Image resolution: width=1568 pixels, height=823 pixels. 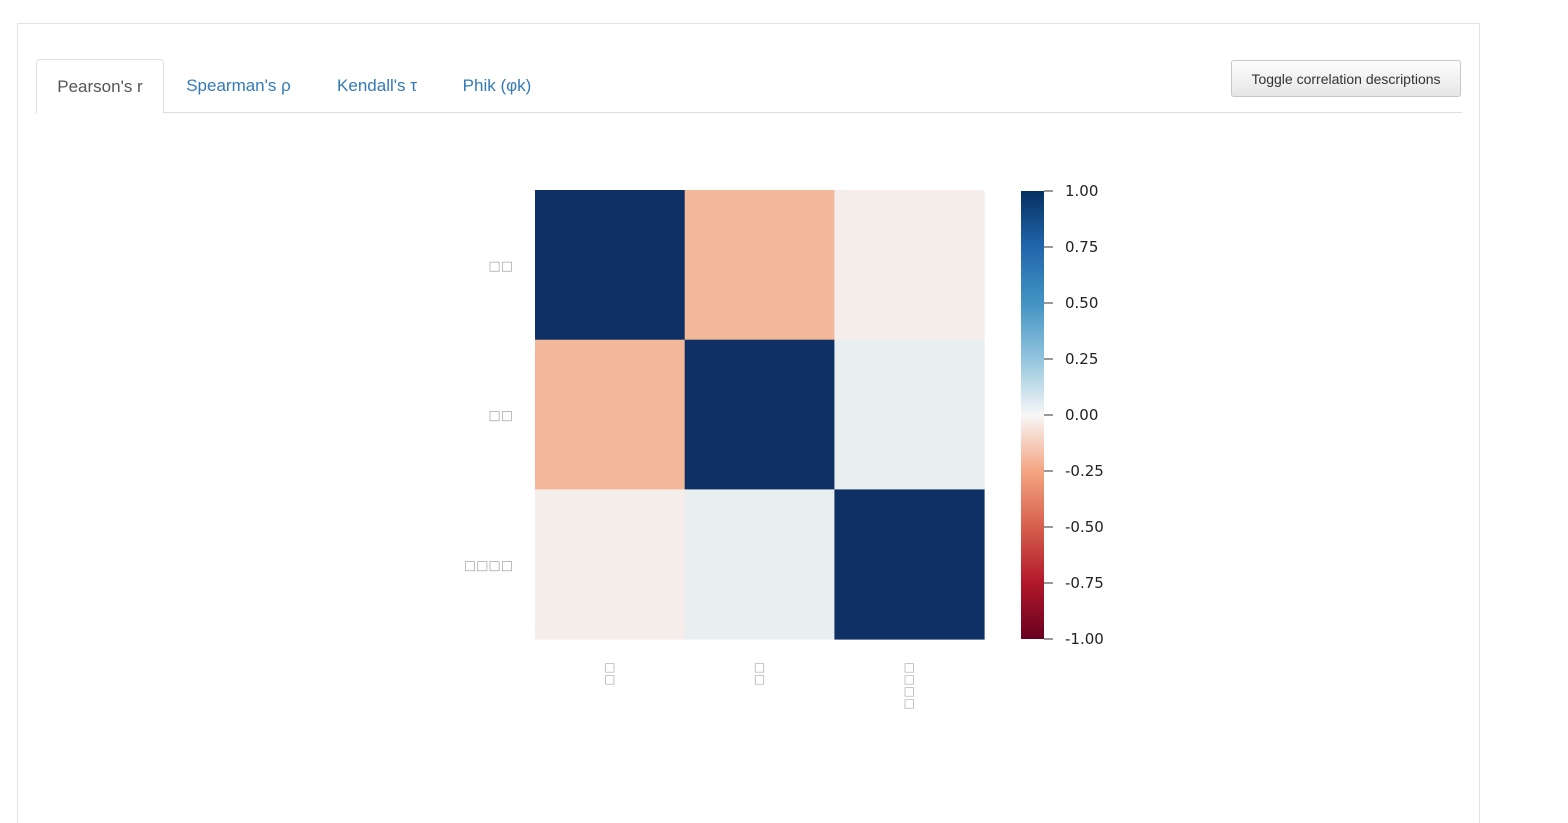 What do you see at coordinates (1084, 583) in the screenshot?
I see `colorbar-tick-label: -0.75` at bounding box center [1084, 583].